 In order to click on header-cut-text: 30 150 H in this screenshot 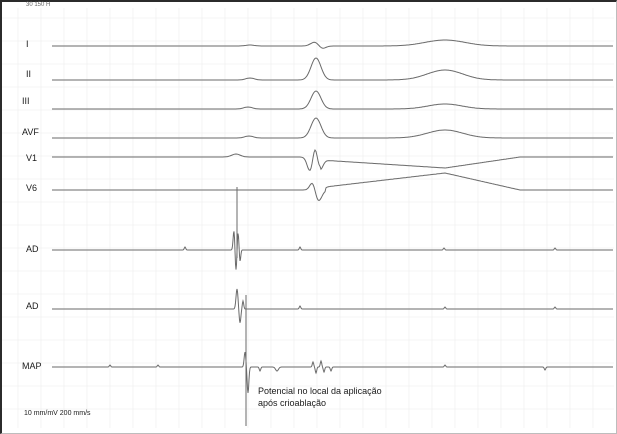, I will do `click(38, 5)`.